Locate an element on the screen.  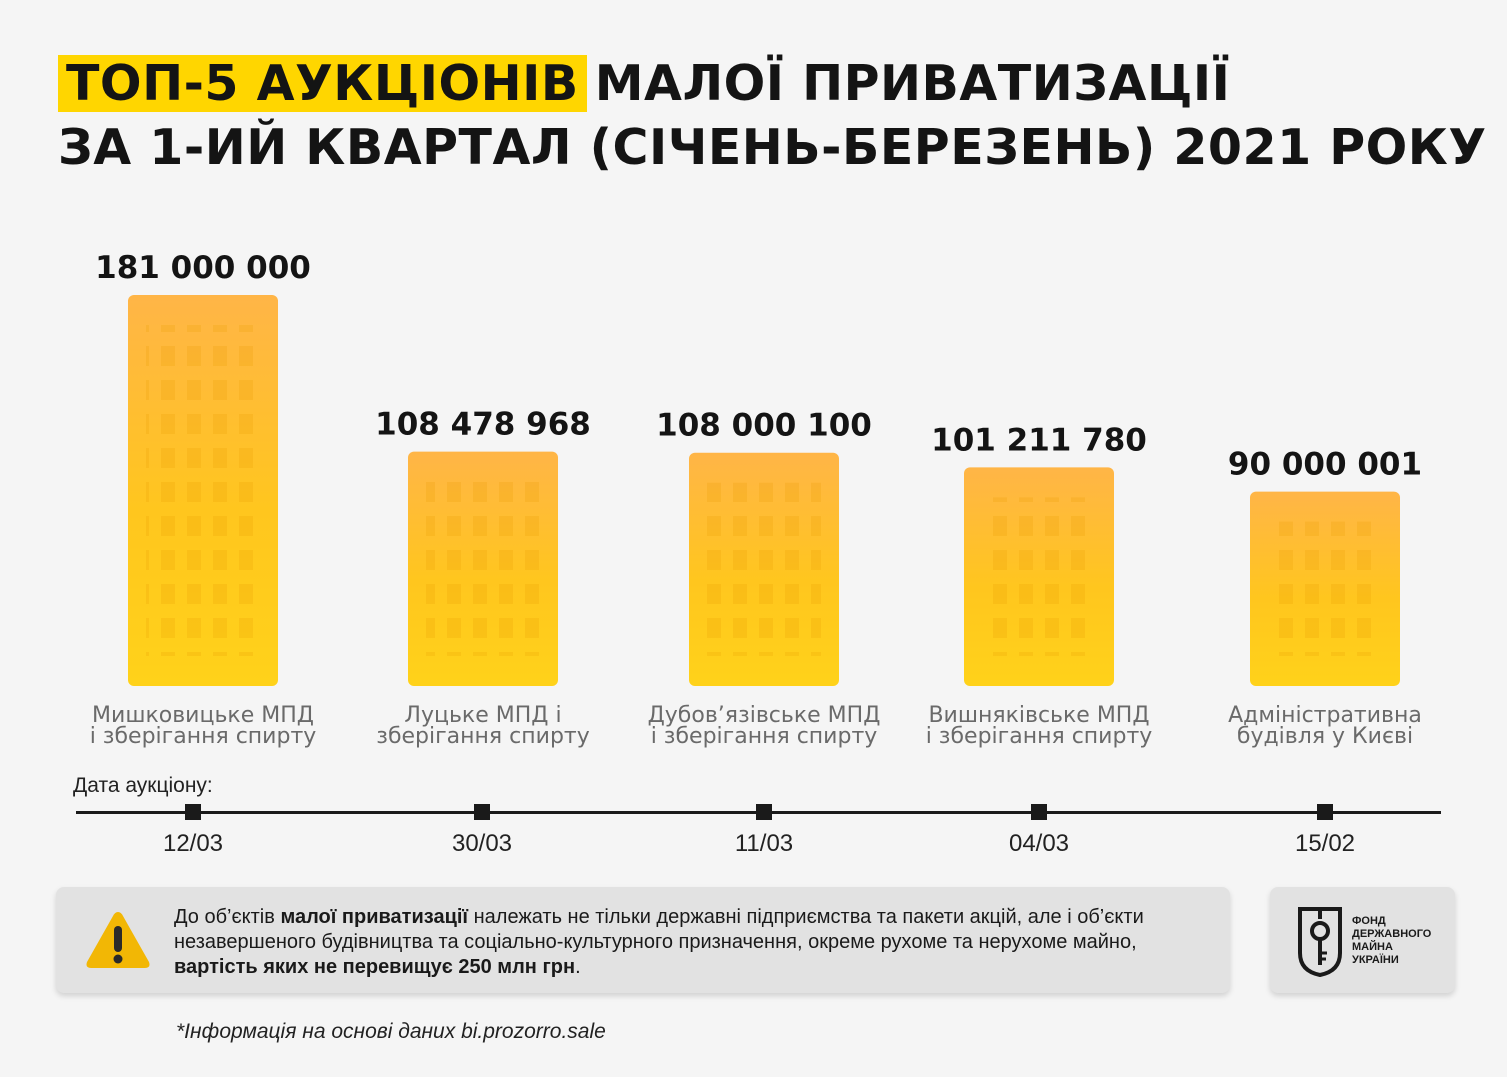
fund-name-line-2: ДЕРЖАВНОГО is located at coordinates (1392, 934).